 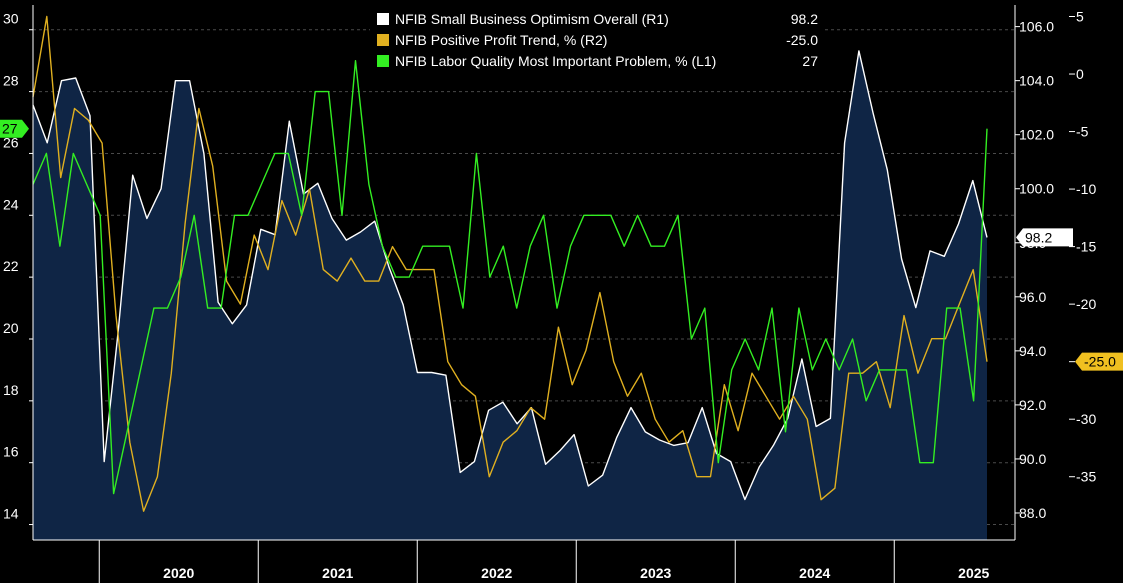 What do you see at coordinates (804, 19) in the screenshot?
I see `legend-value-optimism: 98.2` at bounding box center [804, 19].